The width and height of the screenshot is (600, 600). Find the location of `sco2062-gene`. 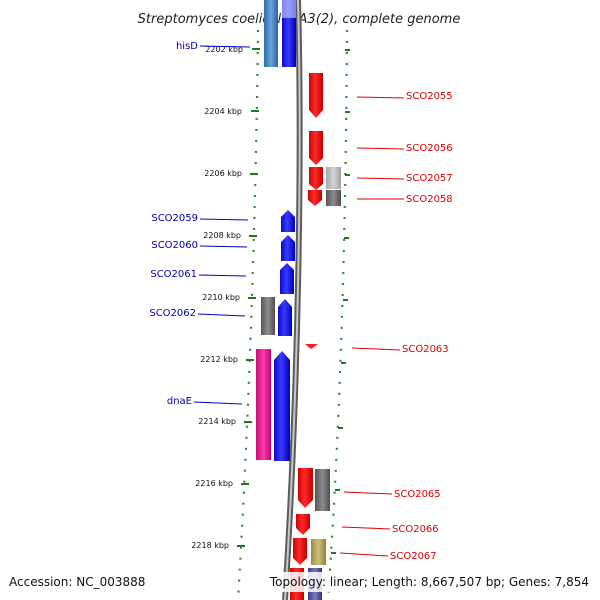

sco2062-gene is located at coordinates (285, 317).